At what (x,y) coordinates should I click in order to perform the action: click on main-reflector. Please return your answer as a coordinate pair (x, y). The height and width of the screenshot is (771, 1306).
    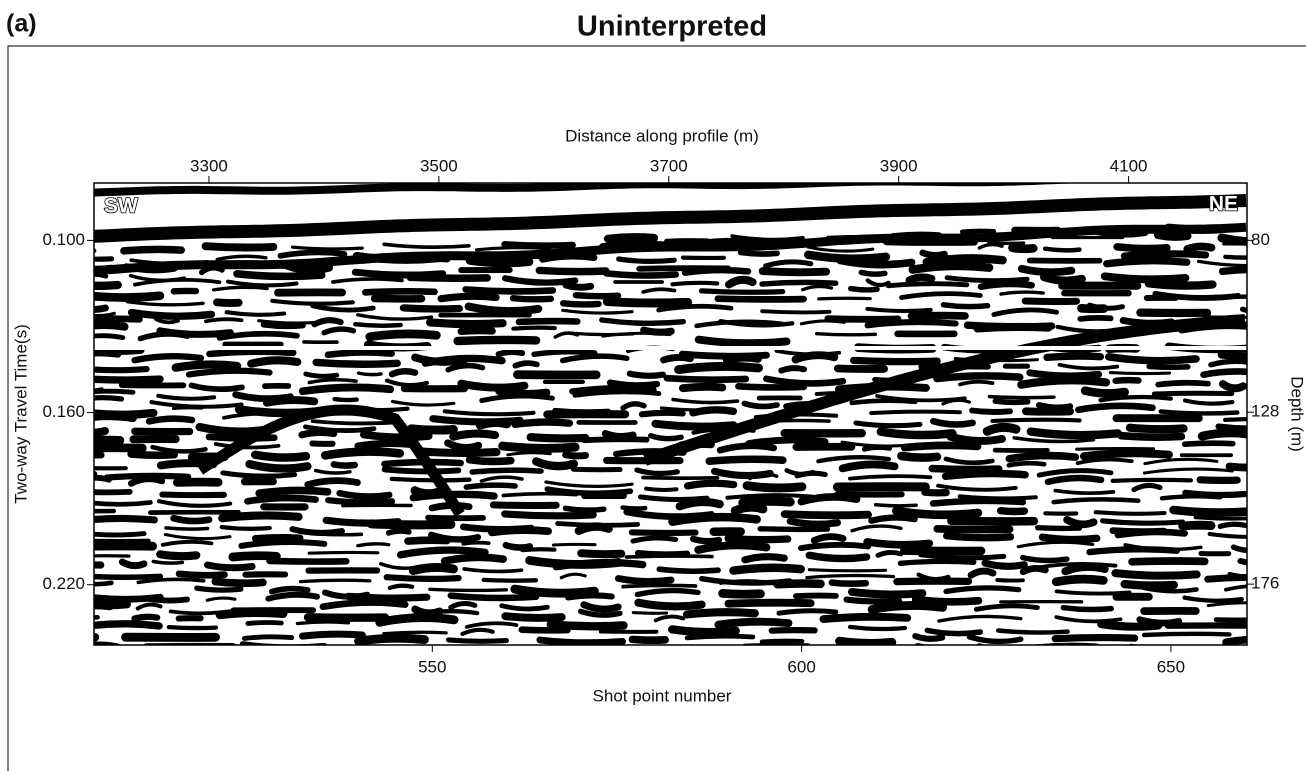
    Looking at the image, I should click on (944, 390).